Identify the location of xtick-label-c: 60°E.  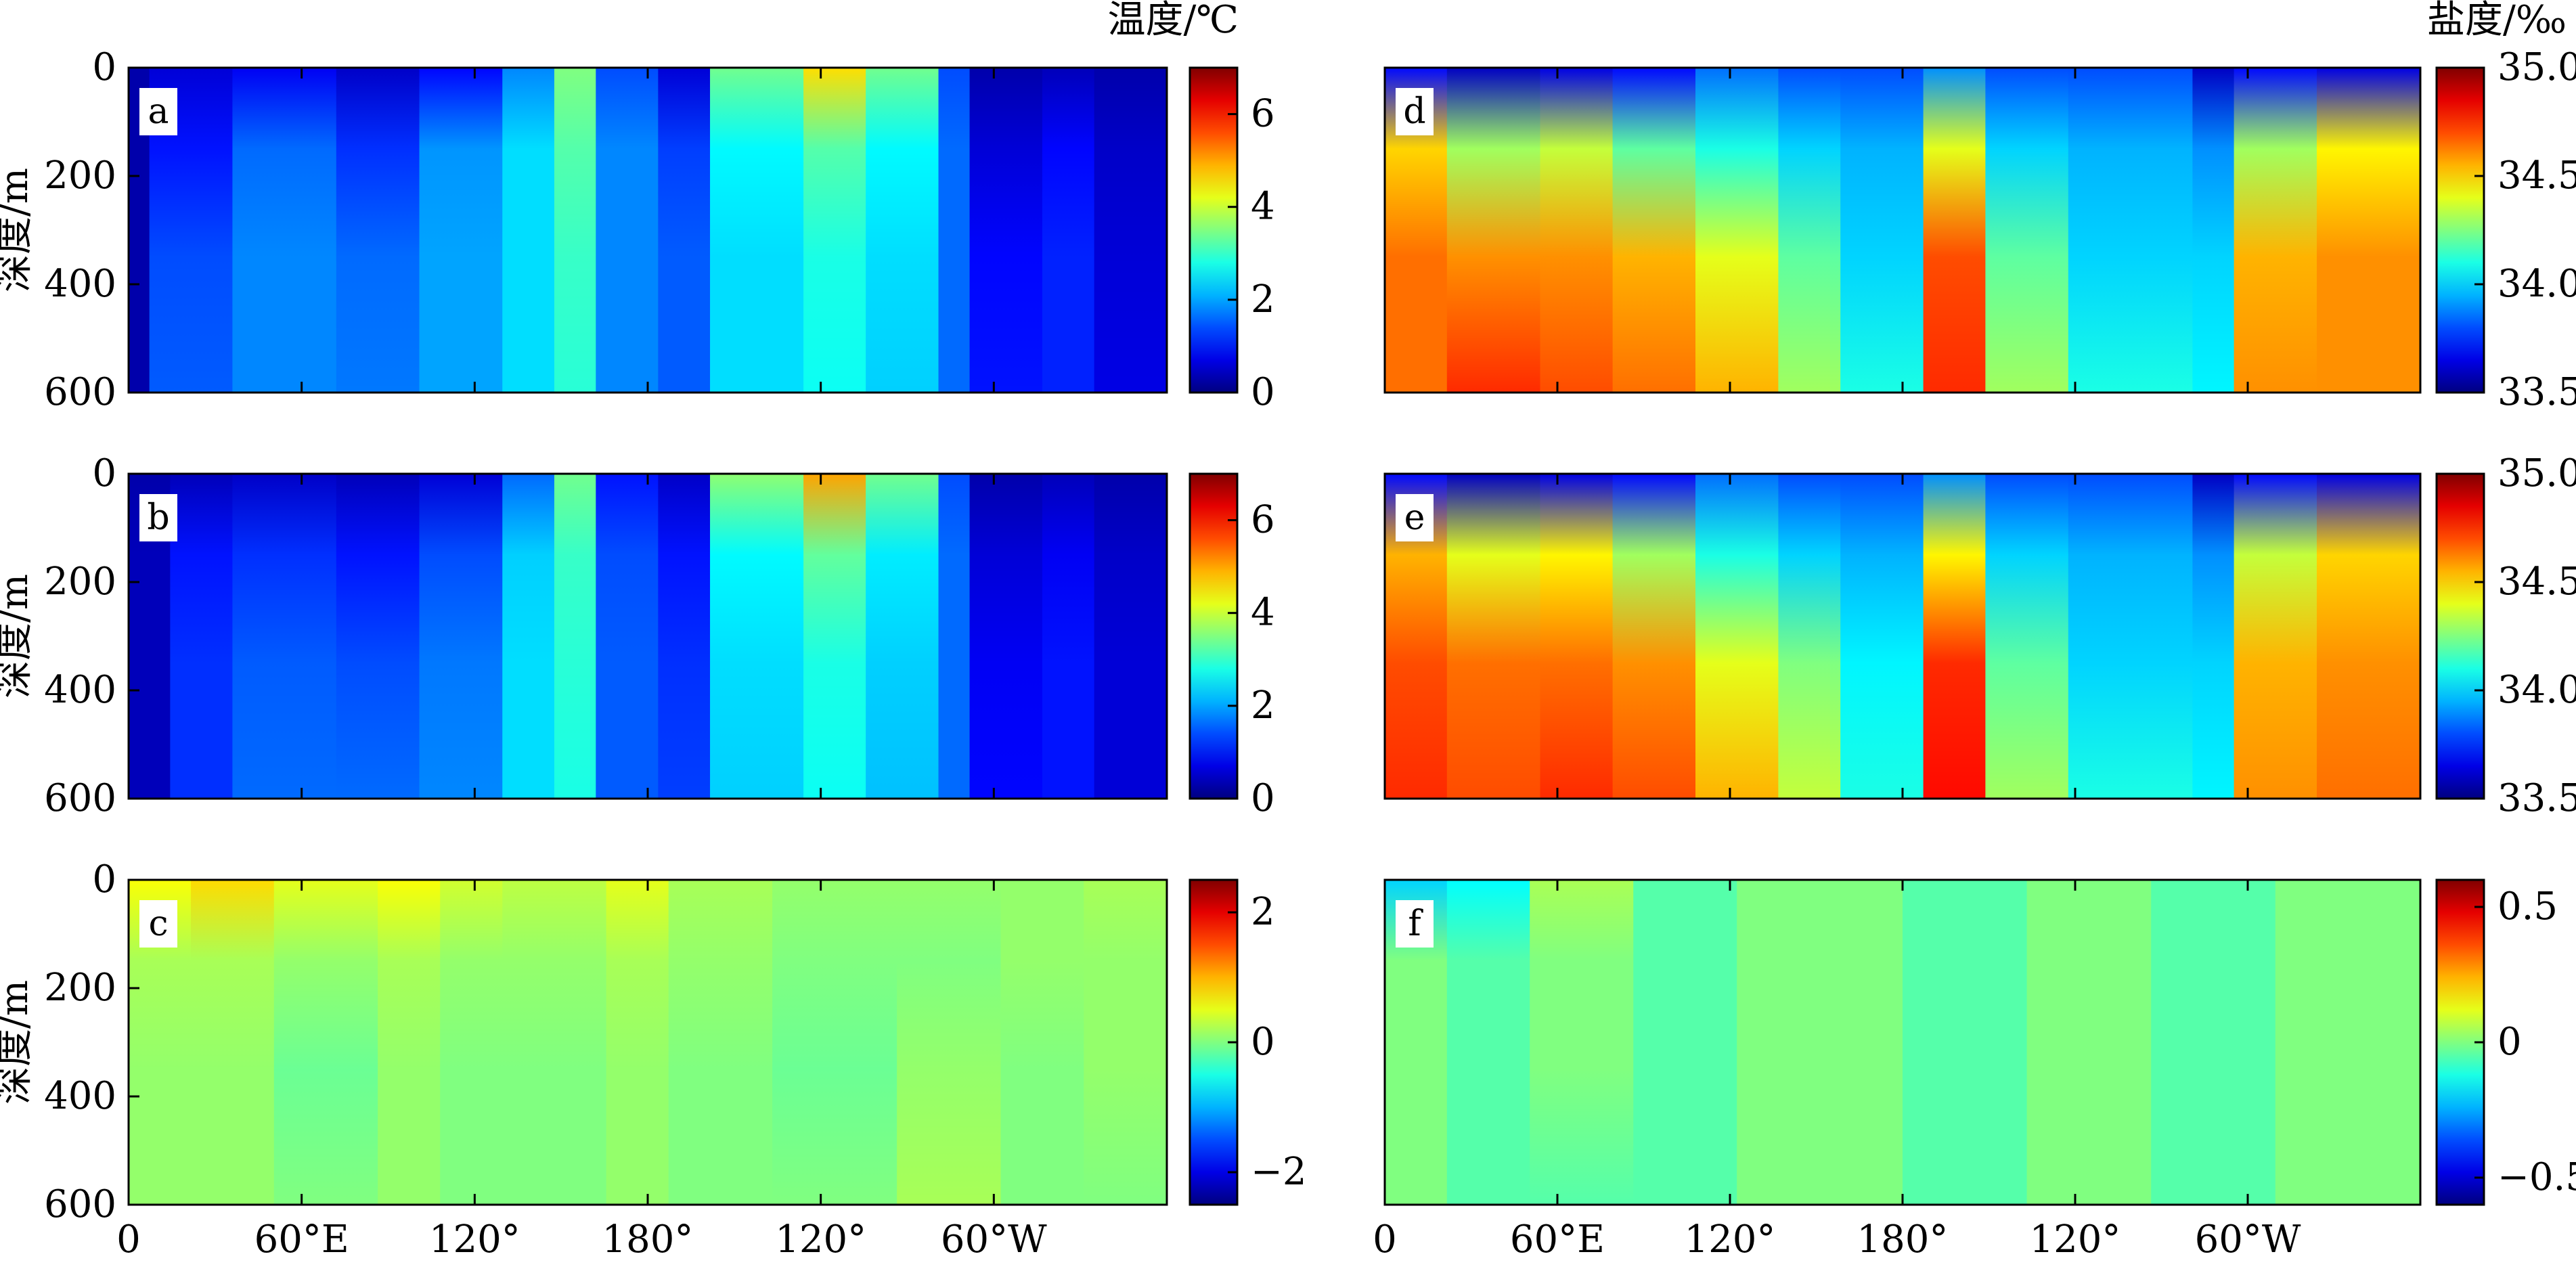
(301, 1240).